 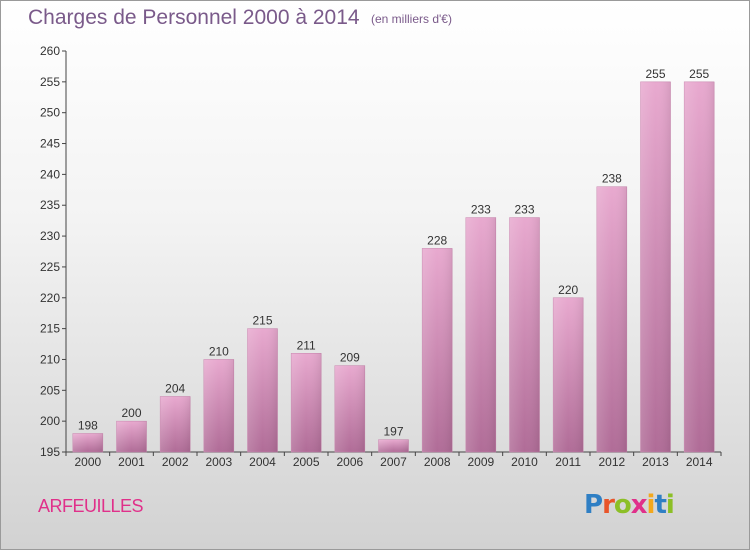 What do you see at coordinates (611, 462) in the screenshot?
I see `x-tick-label: 2012` at bounding box center [611, 462].